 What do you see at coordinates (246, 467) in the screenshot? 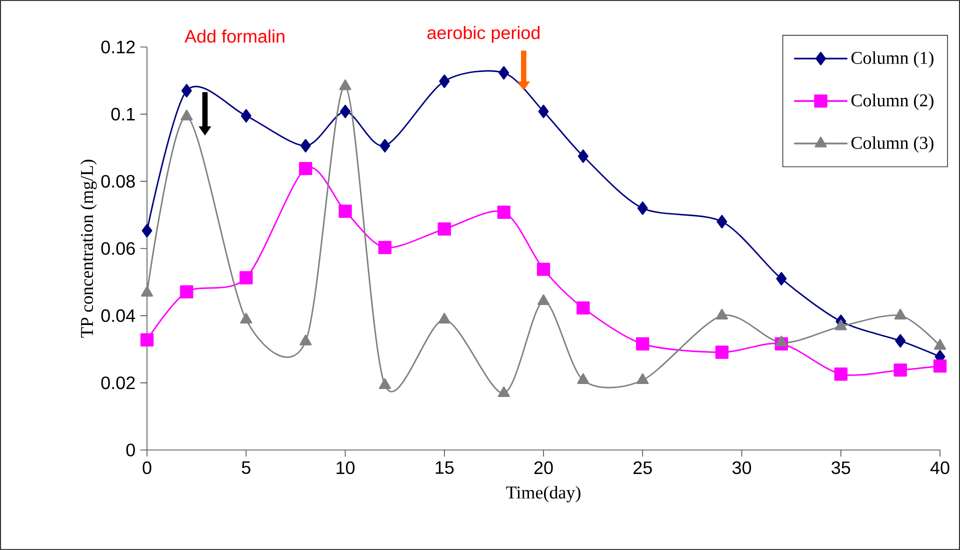
I see `x-tick-label: 5` at bounding box center [246, 467].